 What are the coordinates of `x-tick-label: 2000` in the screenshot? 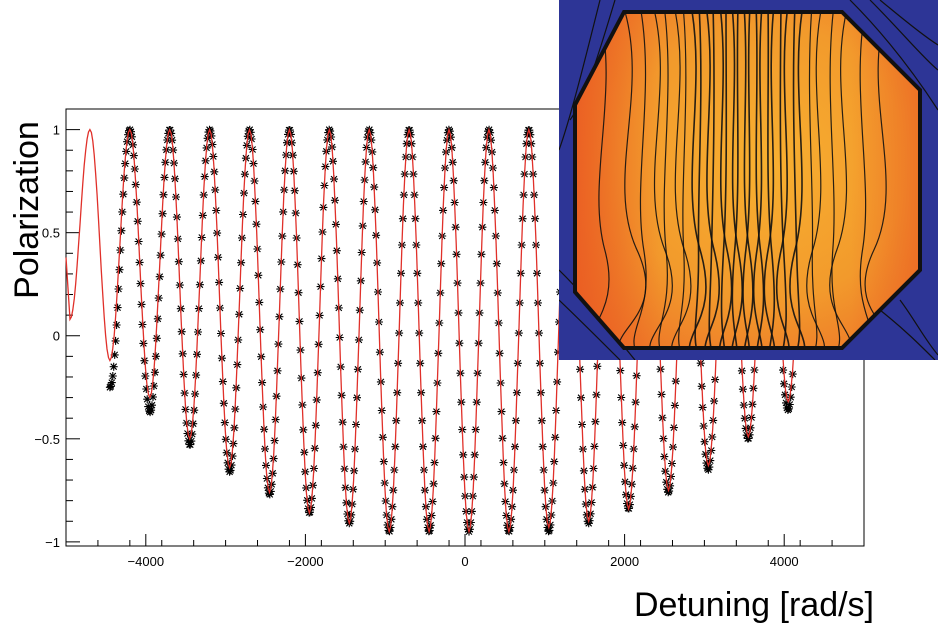 It's located at (624, 561).